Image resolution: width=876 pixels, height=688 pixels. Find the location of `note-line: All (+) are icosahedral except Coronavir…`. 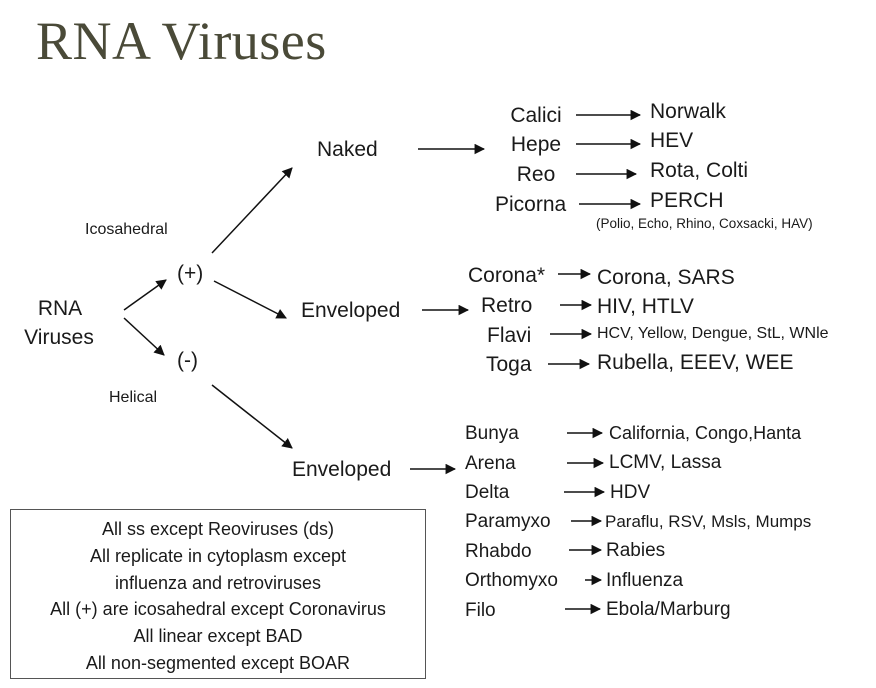

note-line: All (+) are icosahedral except Coronavir… is located at coordinates (218, 609).